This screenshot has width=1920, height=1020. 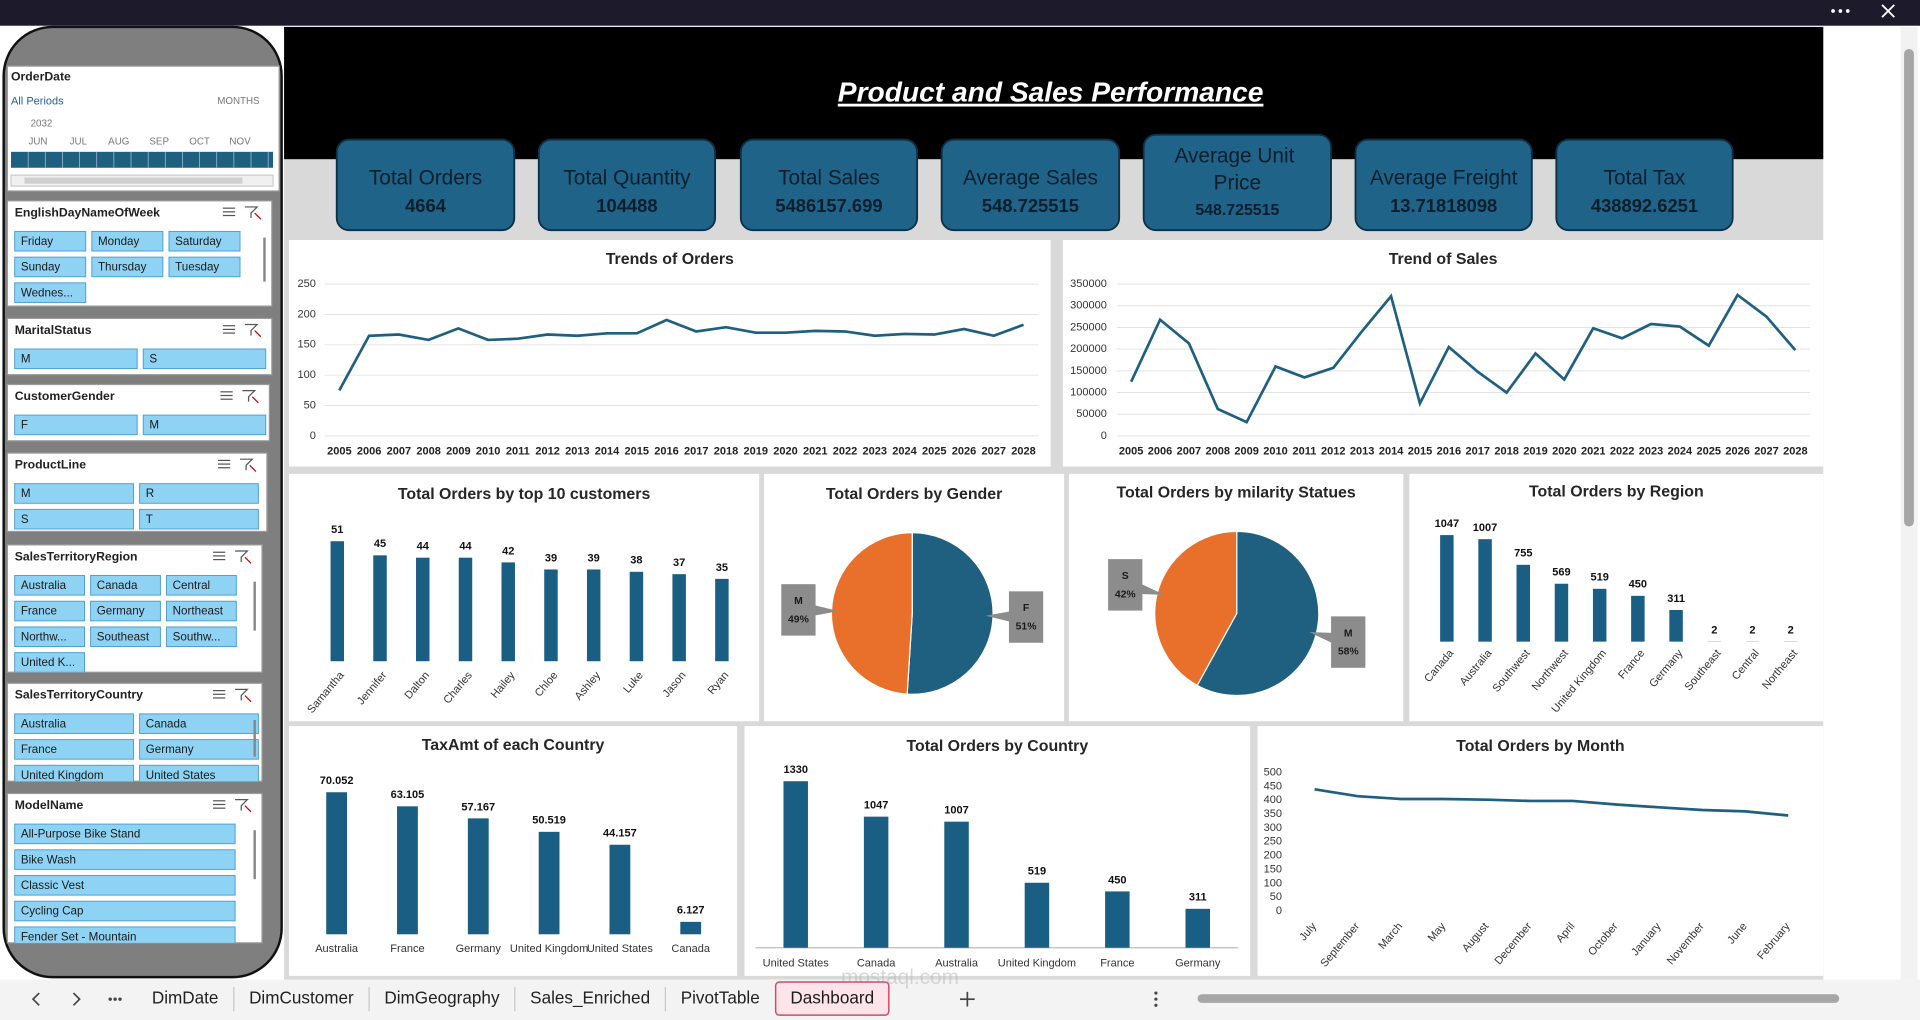 What do you see at coordinates (1125, 576) in the screenshot?
I see `callout-name: S` at bounding box center [1125, 576].